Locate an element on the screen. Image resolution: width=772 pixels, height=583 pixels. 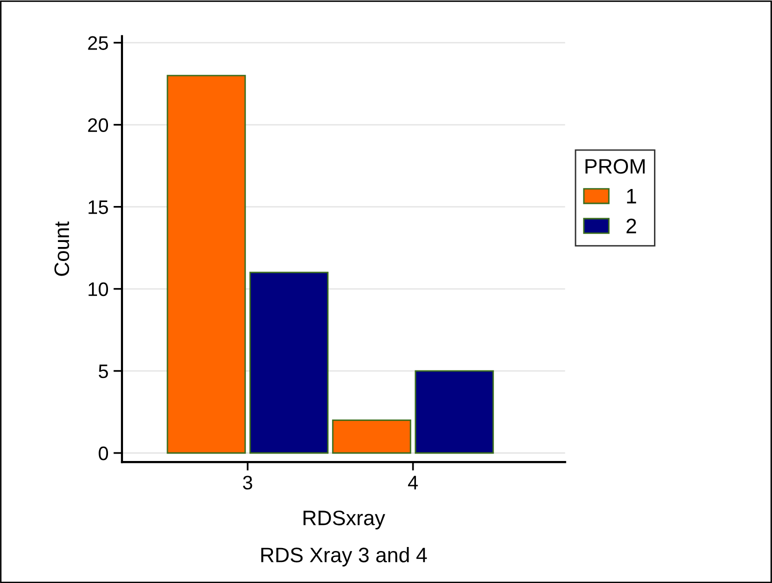
legend-label: 1 is located at coordinates (631, 196).